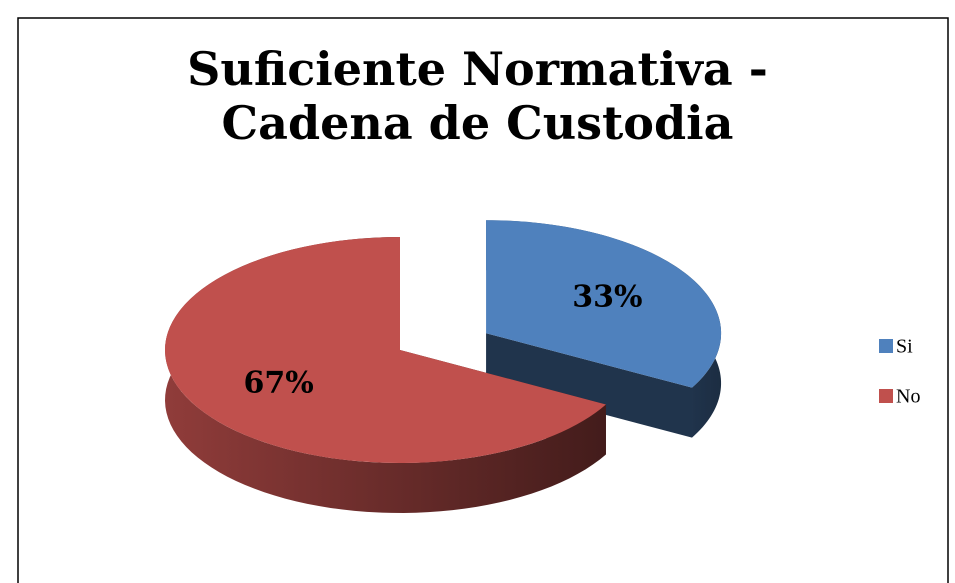 Image resolution: width=955 pixels, height=583 pixels. I want to click on legend-label: No, so click(908, 397).